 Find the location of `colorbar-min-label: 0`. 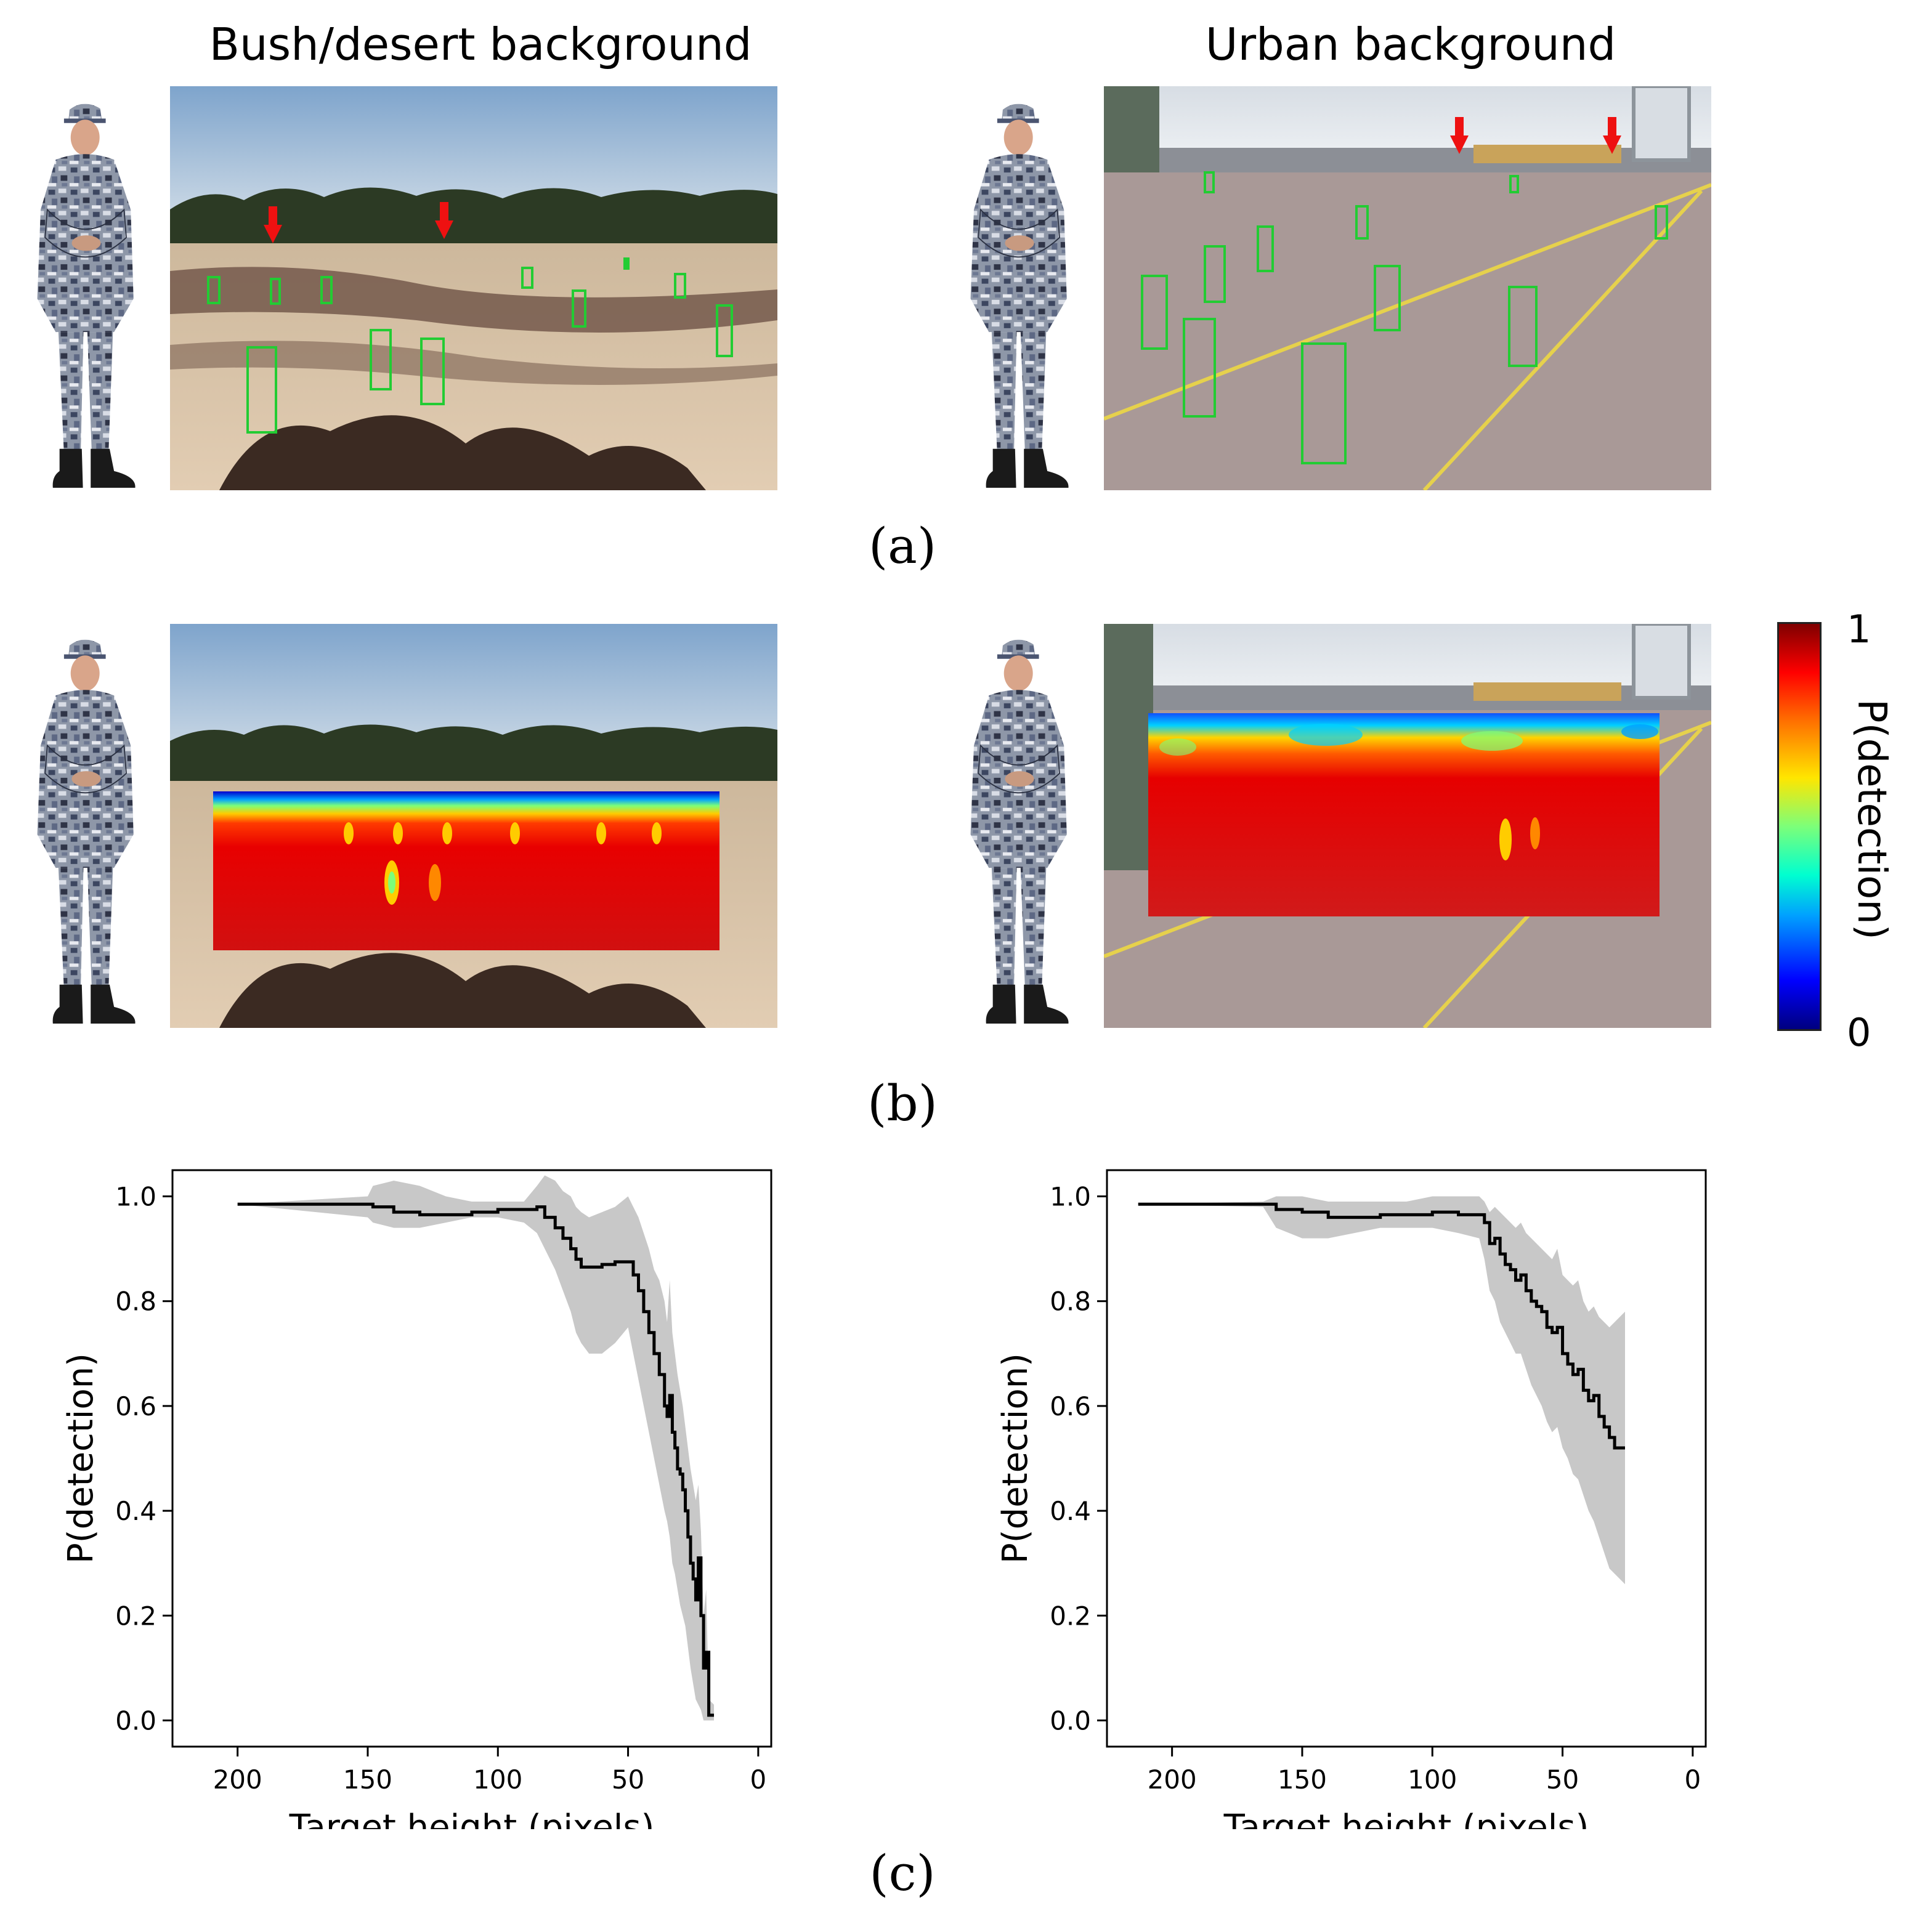

colorbar-min-label: 0 is located at coordinates (1859, 1032).